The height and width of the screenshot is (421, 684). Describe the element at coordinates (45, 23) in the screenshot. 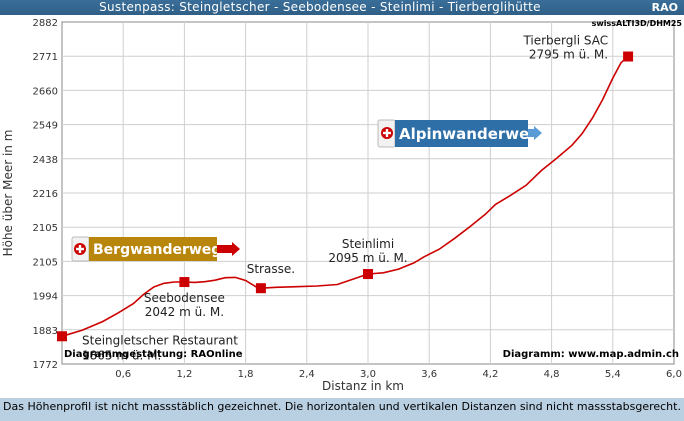

I see `y-tick-label: 2882` at that location.